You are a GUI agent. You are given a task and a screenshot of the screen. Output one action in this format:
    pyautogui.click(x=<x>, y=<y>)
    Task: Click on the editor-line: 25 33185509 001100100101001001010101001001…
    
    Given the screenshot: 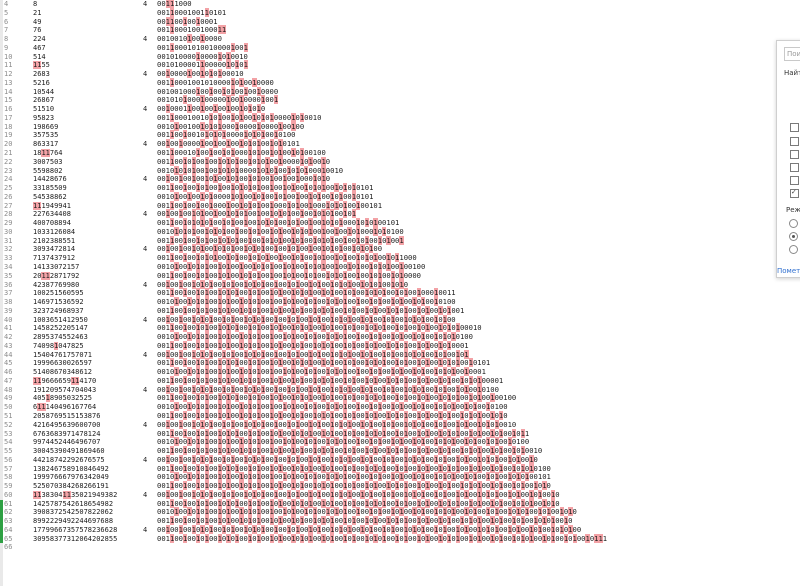 What is the action you would take?
    pyautogui.click(x=400, y=188)
    